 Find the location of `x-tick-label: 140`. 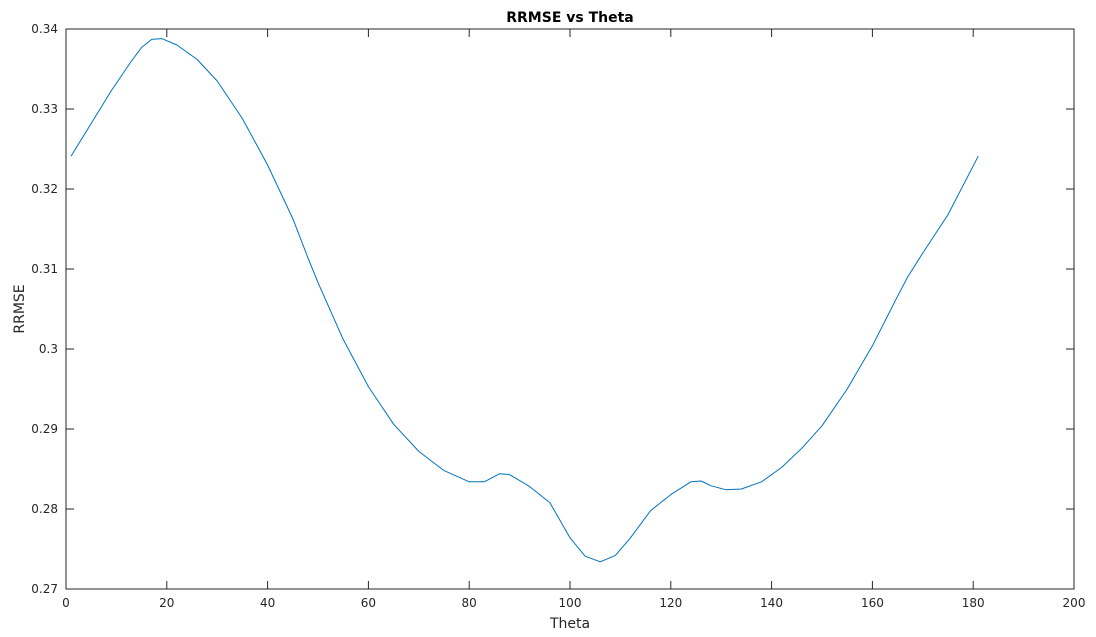

x-tick-label: 140 is located at coordinates (771, 603).